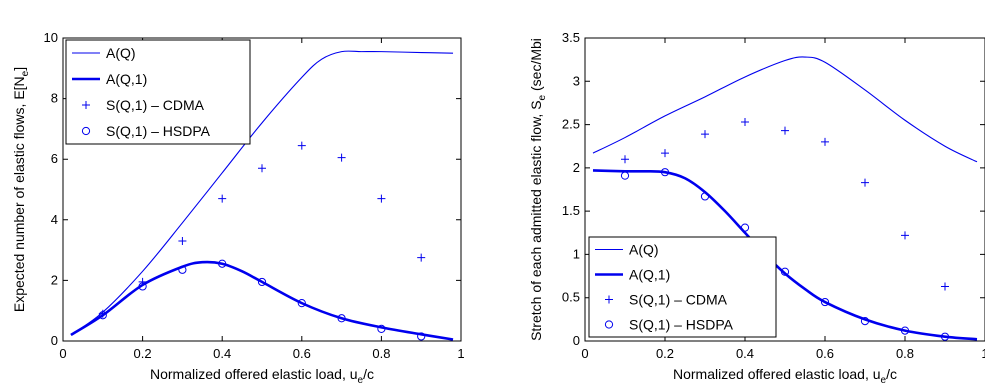 Image resolution: width=985 pixels, height=383 pixels. I want to click on y-tick-label: 8, so click(54, 98).